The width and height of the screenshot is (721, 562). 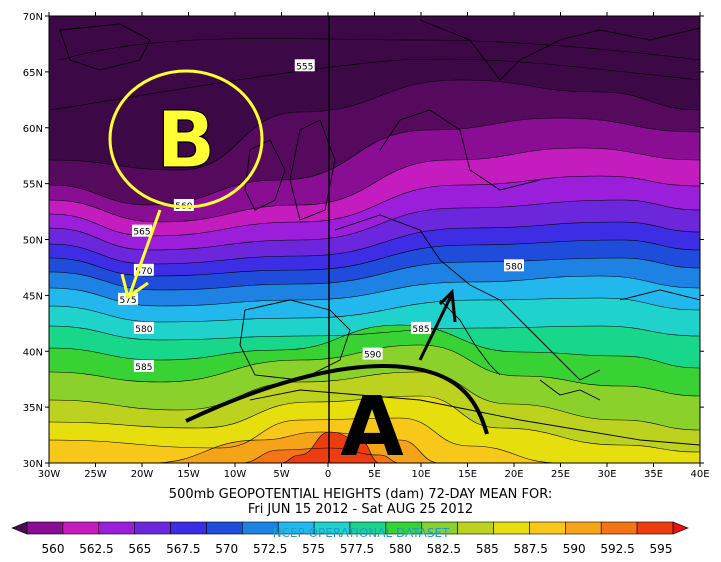 What do you see at coordinates (33, 296) in the screenshot?
I see `lat-tick-label: 45N` at bounding box center [33, 296].